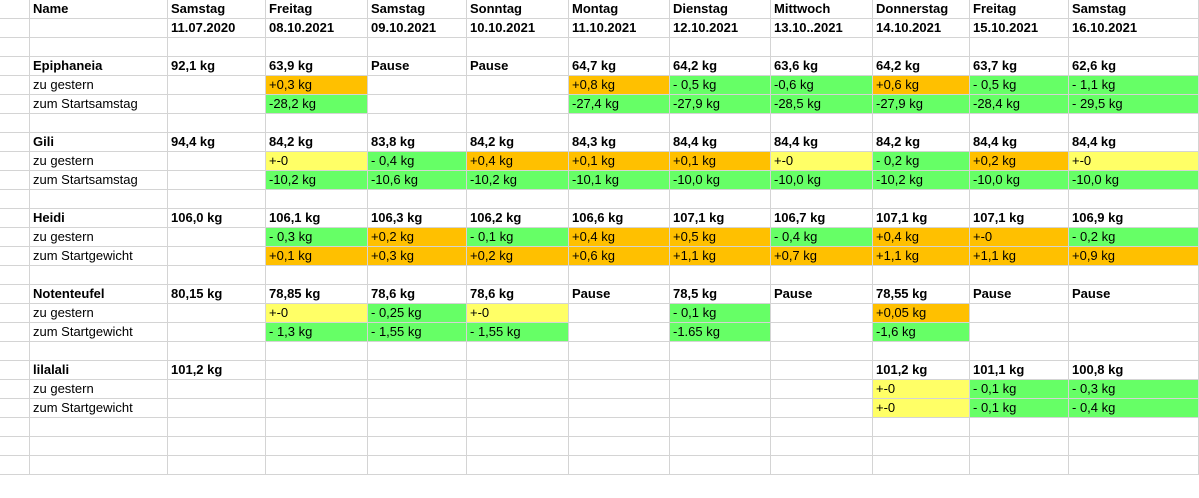  Describe the element at coordinates (518, 237) in the screenshot. I see `delta-cell: - 0,1 kg` at that location.